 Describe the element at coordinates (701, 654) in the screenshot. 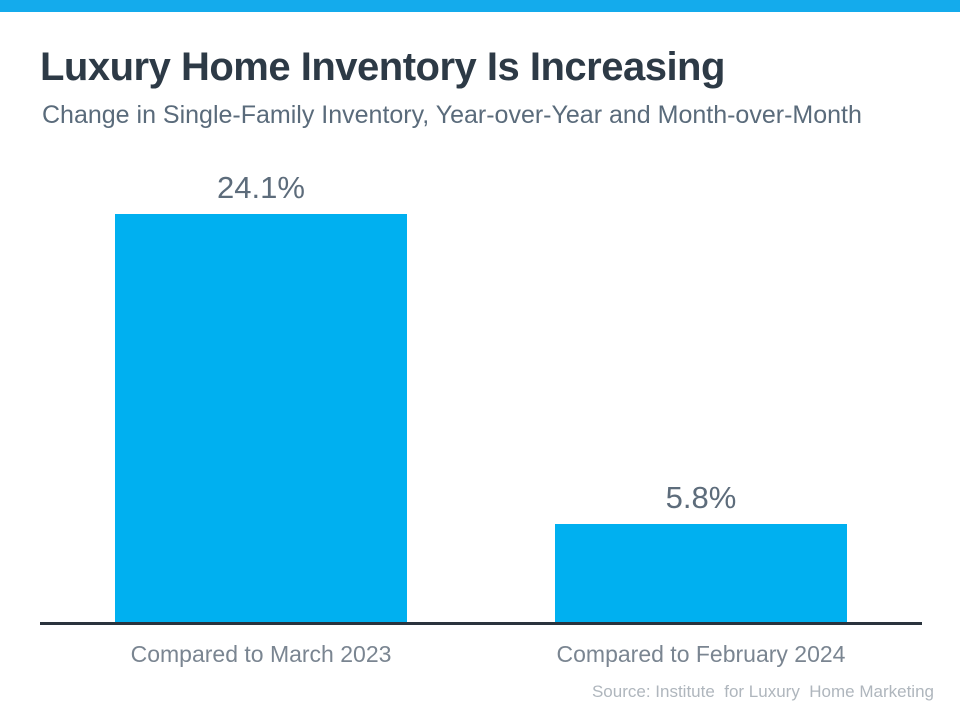

I see `category-label-mom: Compared to February 2024` at that location.